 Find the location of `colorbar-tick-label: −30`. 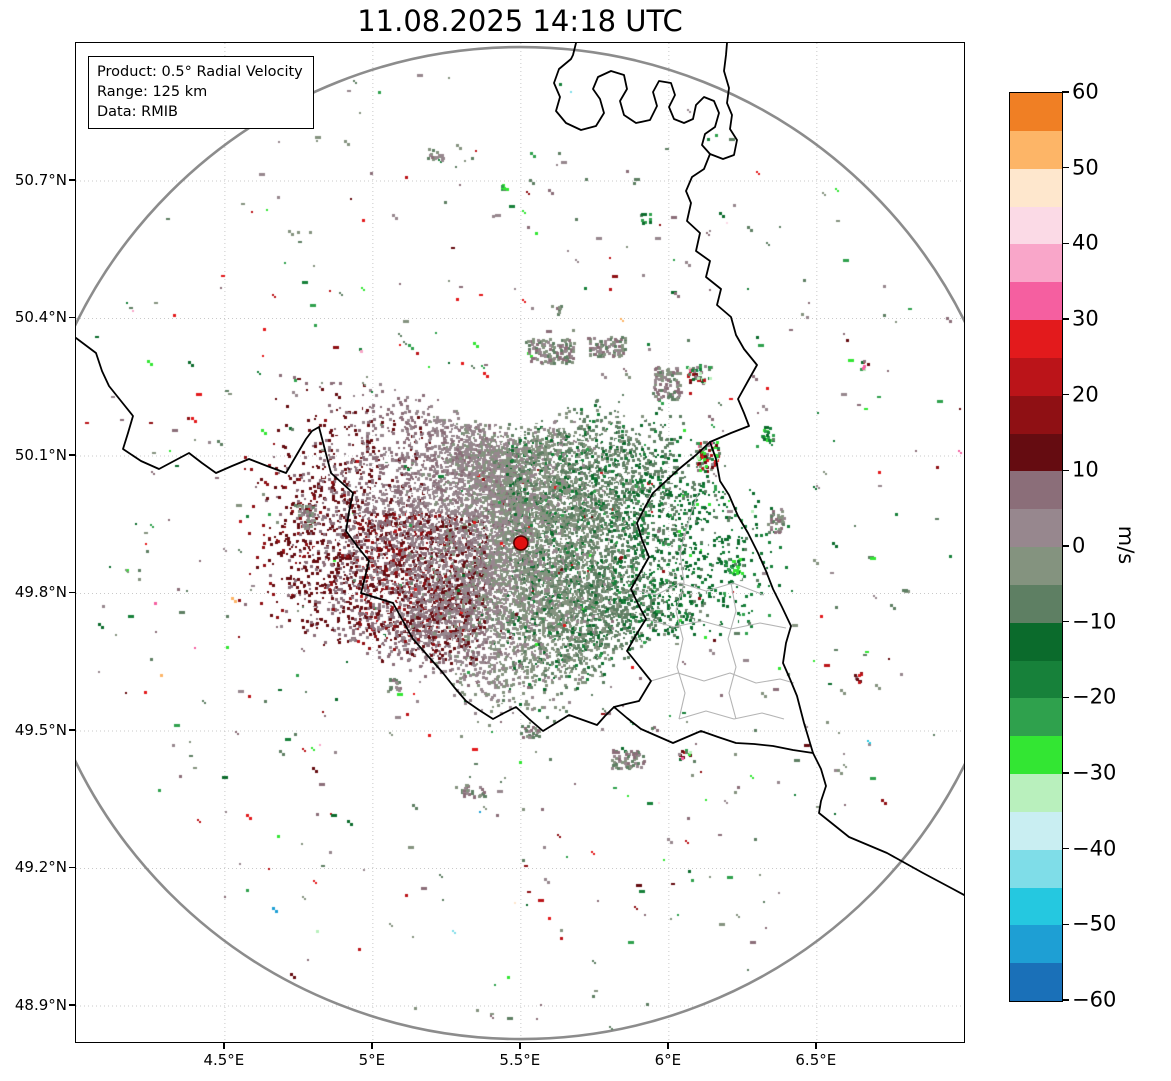

colorbar-tick-label: −30 is located at coordinates (1094, 772).